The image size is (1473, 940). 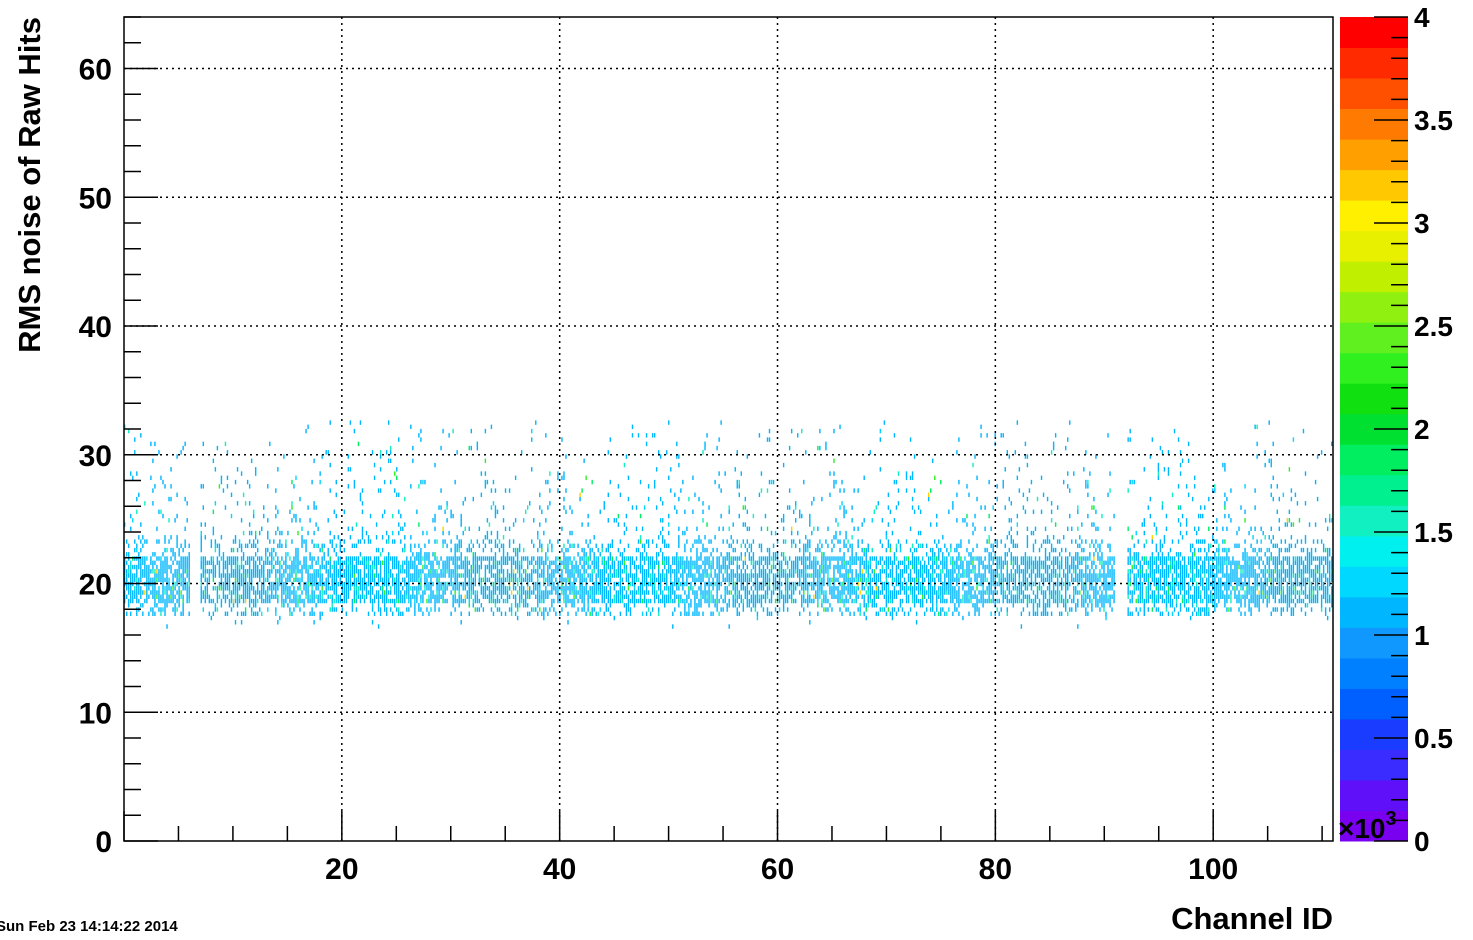 What do you see at coordinates (1422, 17) in the screenshot?
I see `colorbar-tick-label: 4` at bounding box center [1422, 17].